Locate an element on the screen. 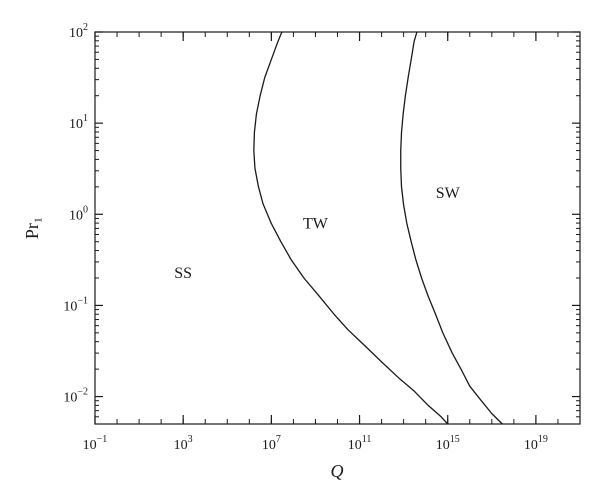  x-tick-label: 10¹⁹ is located at coordinates (536, 443).